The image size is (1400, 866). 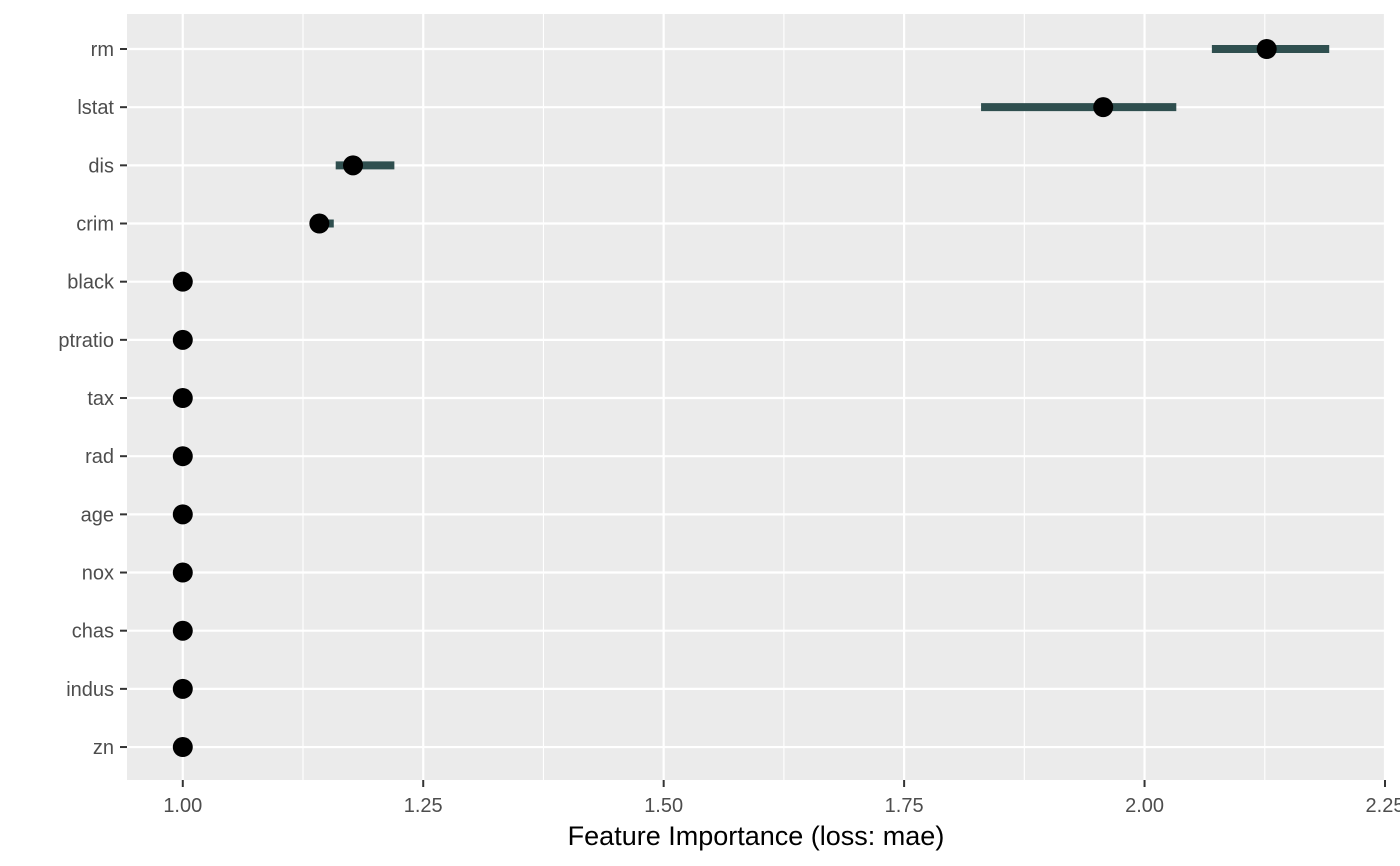 What do you see at coordinates (95, 108) in the screenshot?
I see `y-tick-label: lstat` at bounding box center [95, 108].